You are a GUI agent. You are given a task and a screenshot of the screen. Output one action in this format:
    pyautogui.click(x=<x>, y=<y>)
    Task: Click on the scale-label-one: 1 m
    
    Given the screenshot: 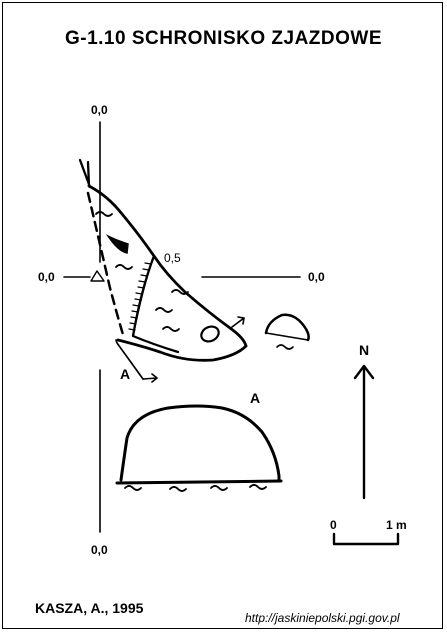 What is the action you would take?
    pyautogui.click(x=396, y=525)
    